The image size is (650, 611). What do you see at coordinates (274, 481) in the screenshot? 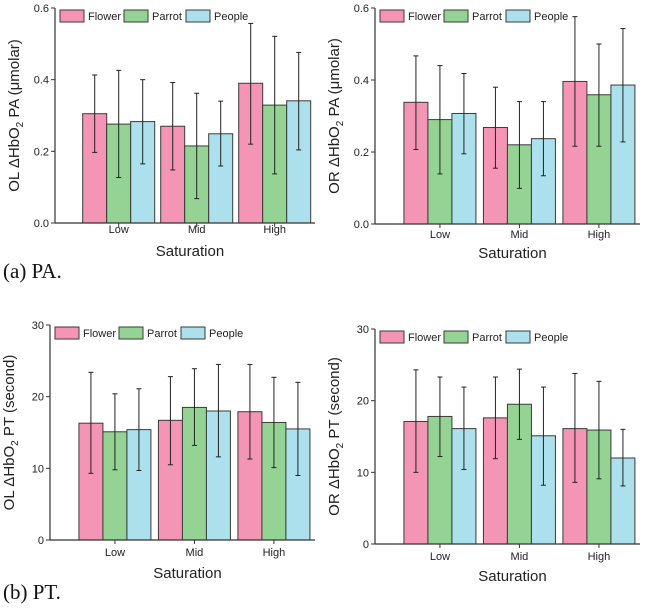
I see `bar-parrot-high` at bounding box center [274, 481].